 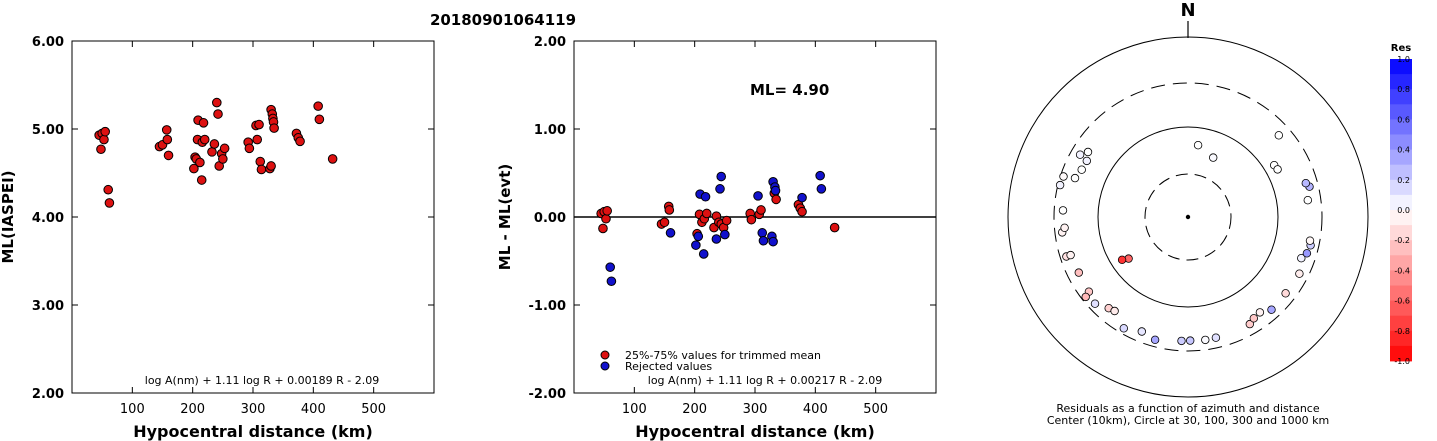 What do you see at coordinates (48, 218) in the screenshot?
I see `ml-iaspei-ytick-label: 4.00` at bounding box center [48, 218].